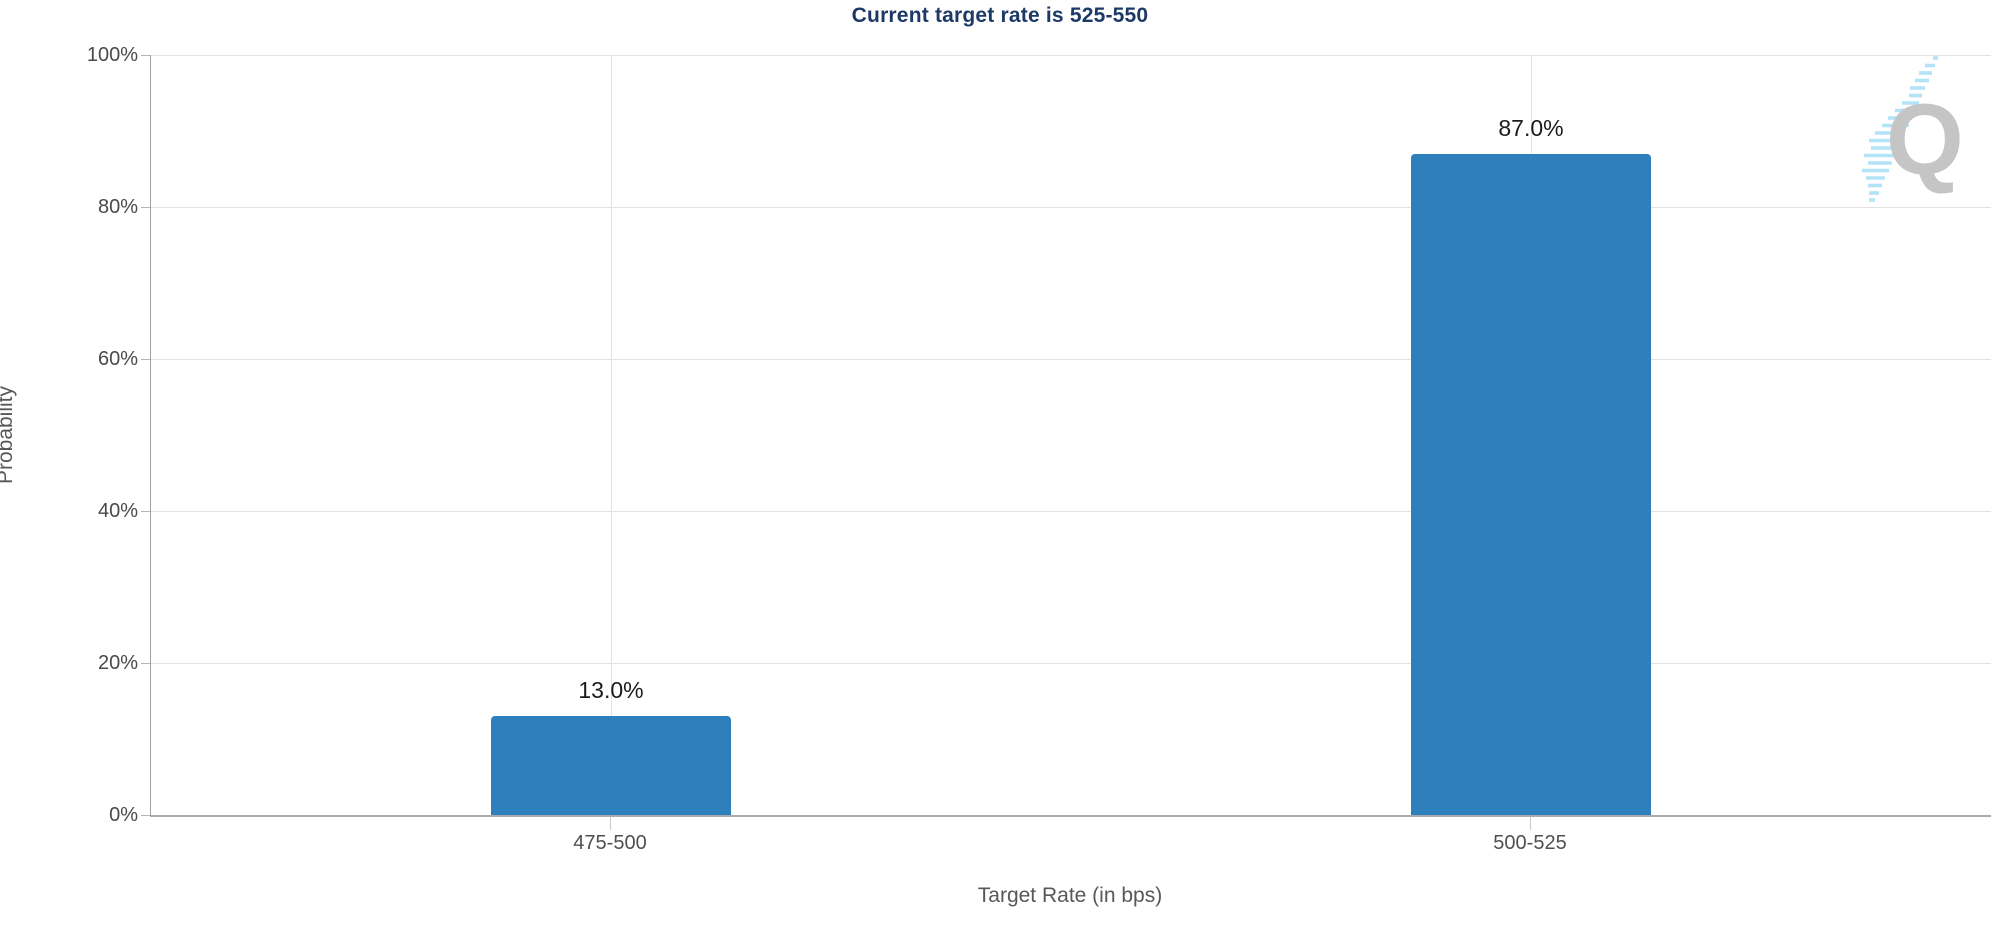 Image resolution: width=2000 pixels, height=935 pixels. What do you see at coordinates (1000, 15) in the screenshot?
I see `chart-title: Current target rate is 525-550` at bounding box center [1000, 15].